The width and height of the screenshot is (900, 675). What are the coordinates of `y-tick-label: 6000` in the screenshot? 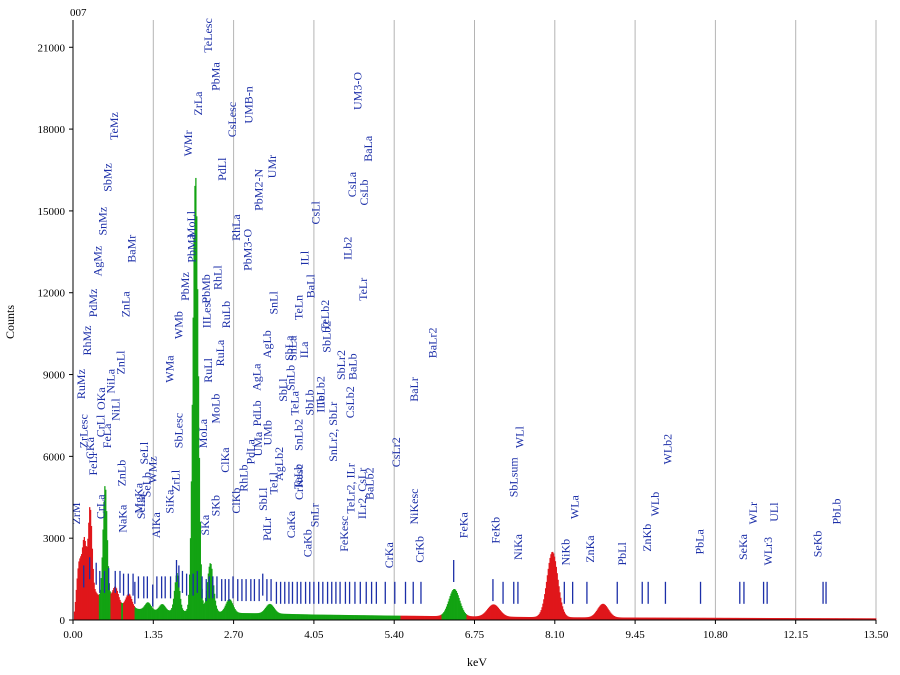 It's located at (54, 457).